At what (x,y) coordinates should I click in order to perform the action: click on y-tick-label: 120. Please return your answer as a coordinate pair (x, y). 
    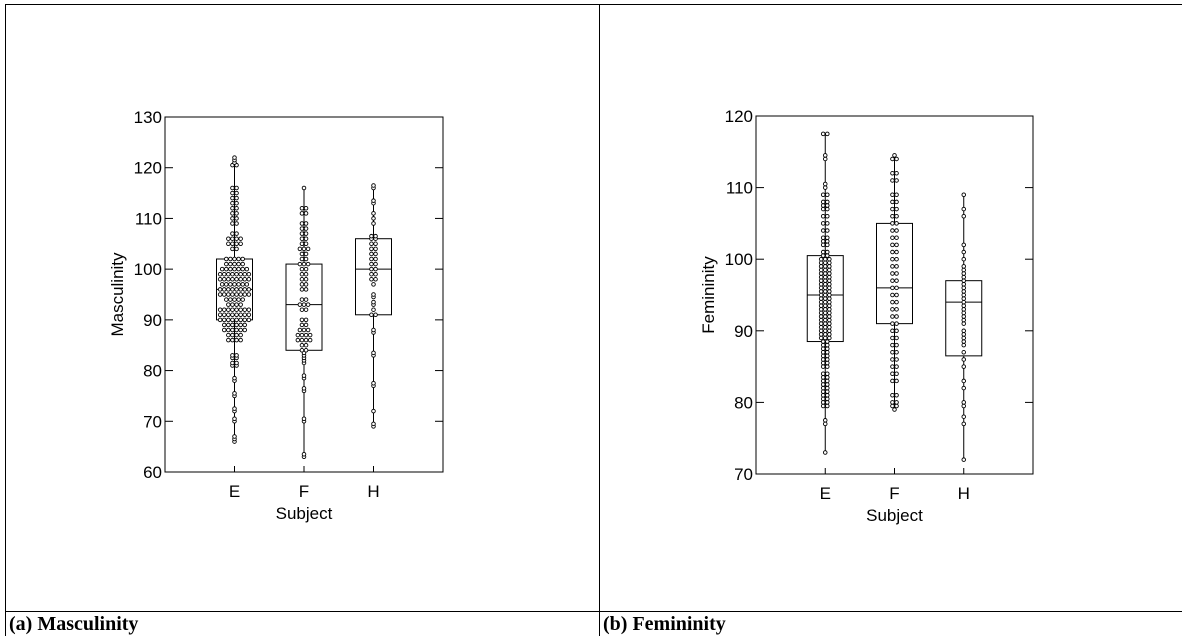
    Looking at the image, I should click on (148, 168).